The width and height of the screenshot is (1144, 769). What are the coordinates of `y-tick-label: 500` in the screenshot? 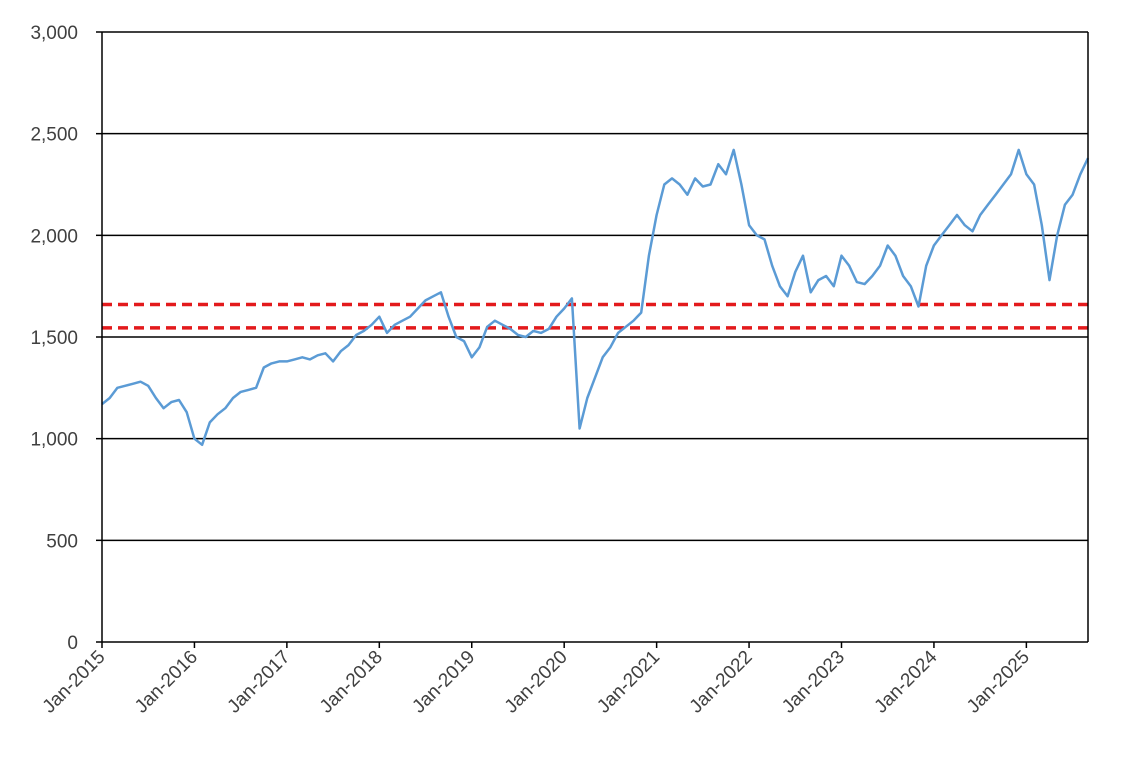 It's located at (62, 541).